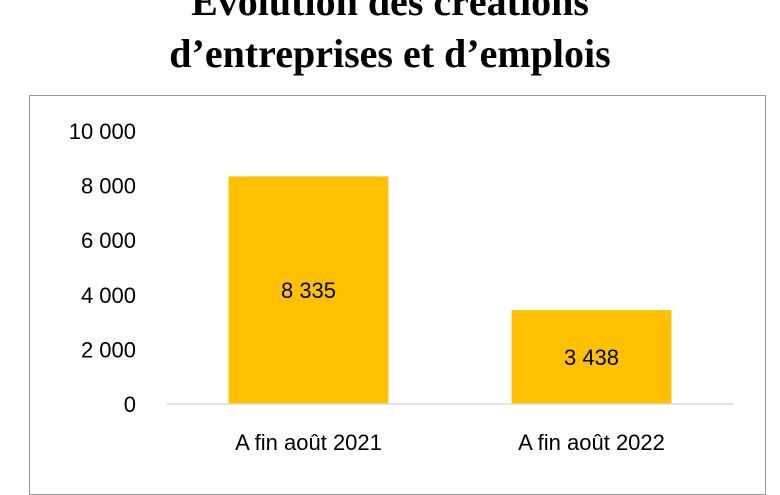  I want to click on data-label: 8 335, so click(308, 290).